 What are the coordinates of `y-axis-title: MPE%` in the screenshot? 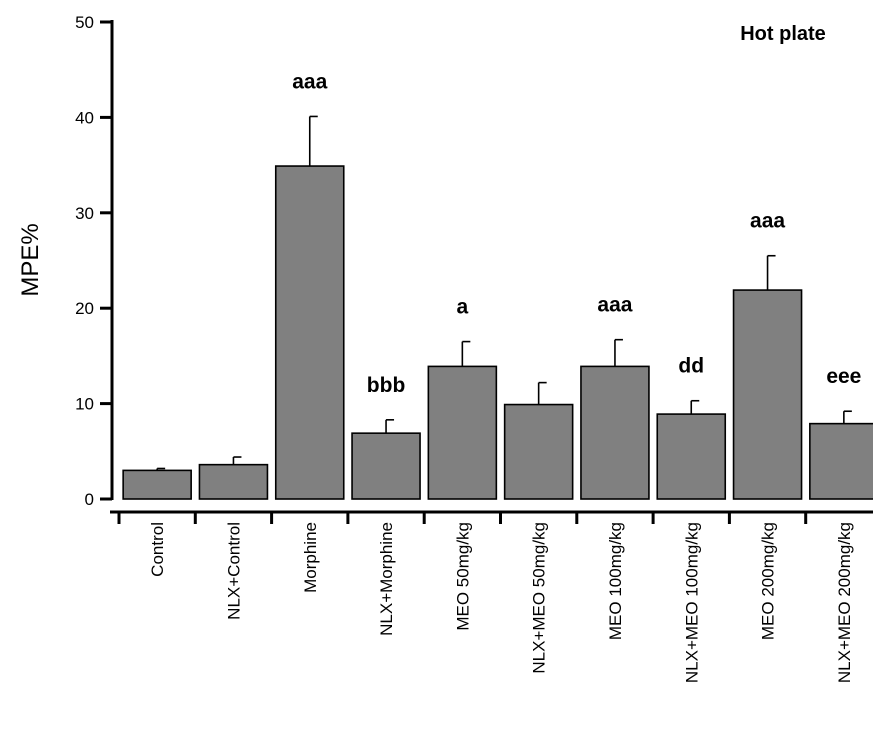 It's located at (30, 259).